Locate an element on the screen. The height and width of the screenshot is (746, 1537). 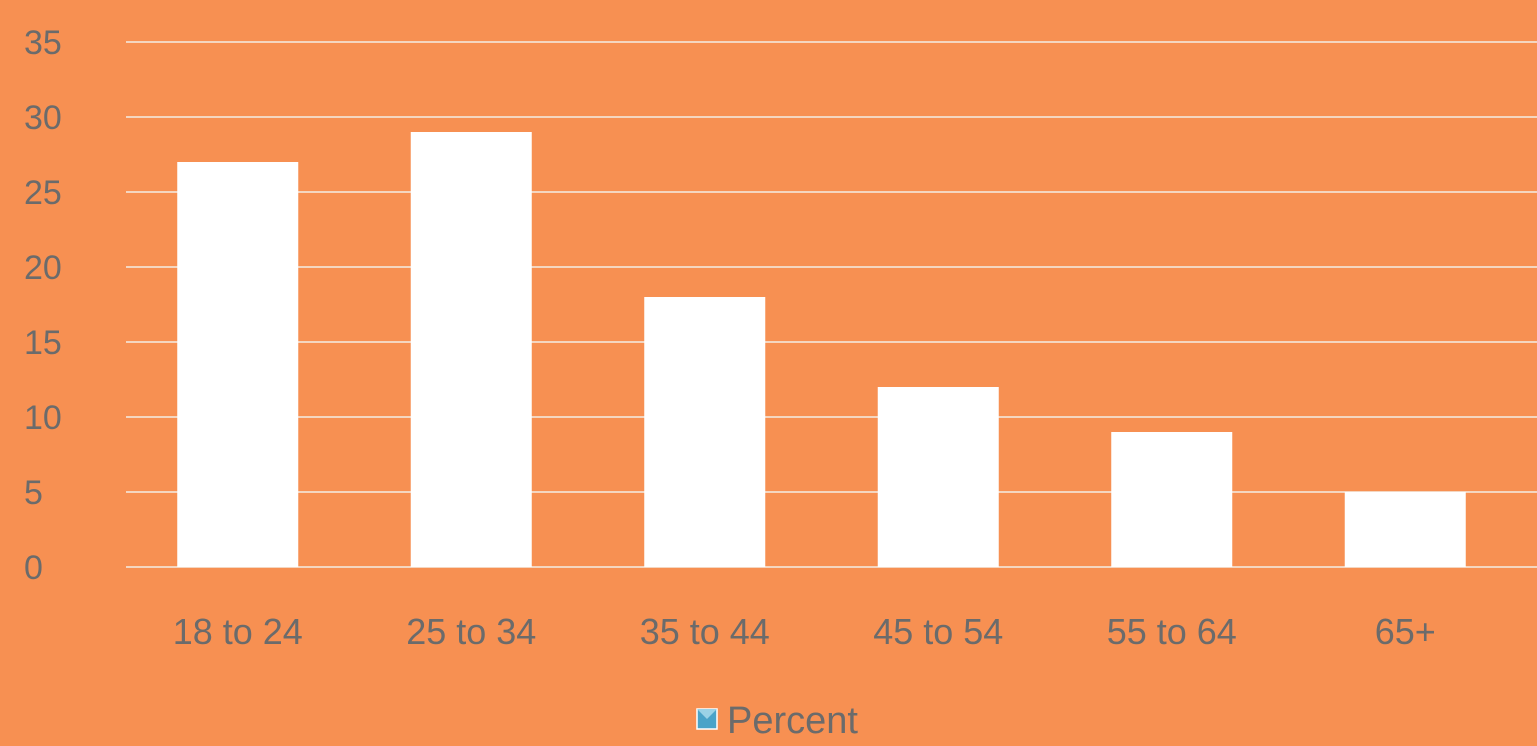
y-tick-label: 35 is located at coordinates (43, 43).